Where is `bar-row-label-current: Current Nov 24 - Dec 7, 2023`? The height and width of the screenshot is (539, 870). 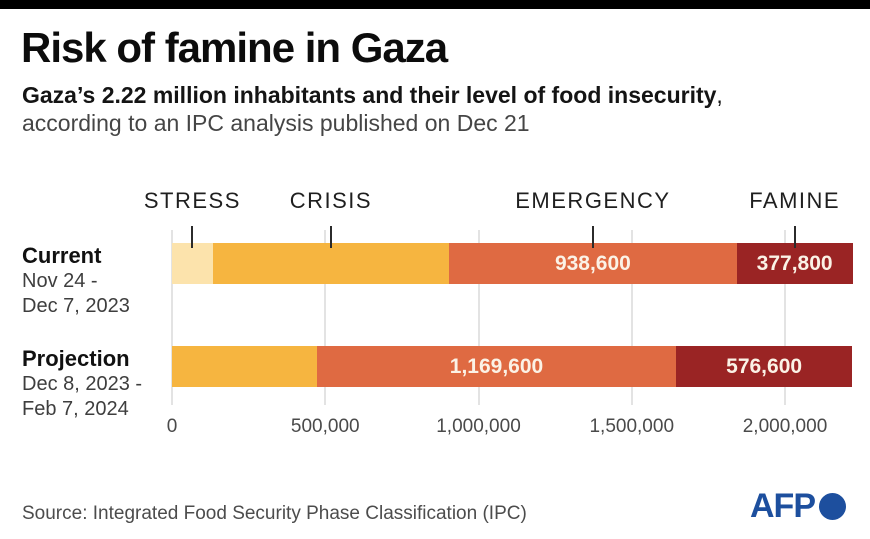
bar-row-label-current: Current Nov 24 - Dec 7, 2023 is located at coordinates (76, 281).